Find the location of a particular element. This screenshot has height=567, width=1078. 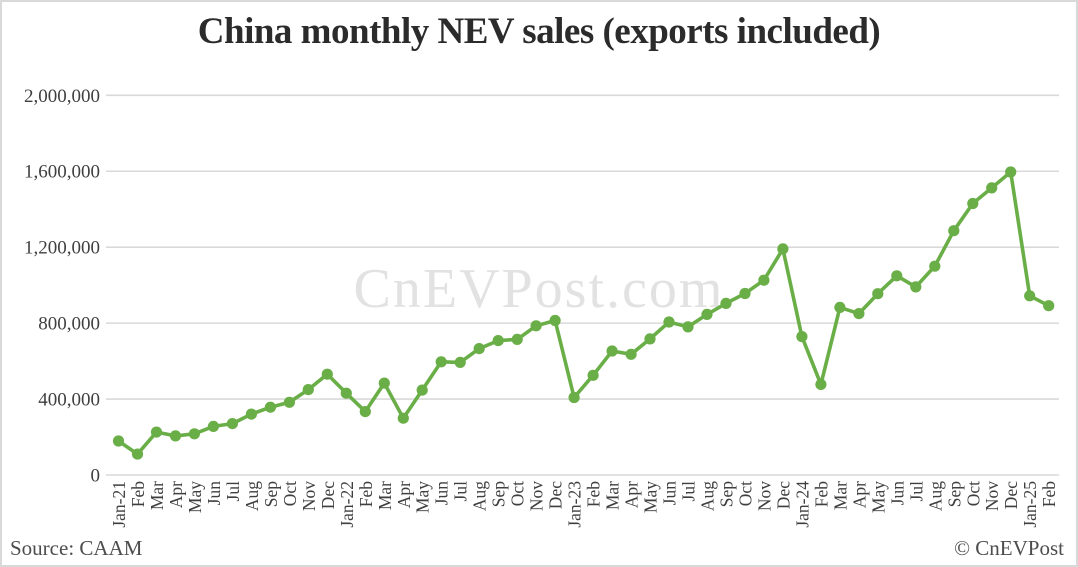

y-axis-tick-label: 2,000,000 is located at coordinates (62, 96).